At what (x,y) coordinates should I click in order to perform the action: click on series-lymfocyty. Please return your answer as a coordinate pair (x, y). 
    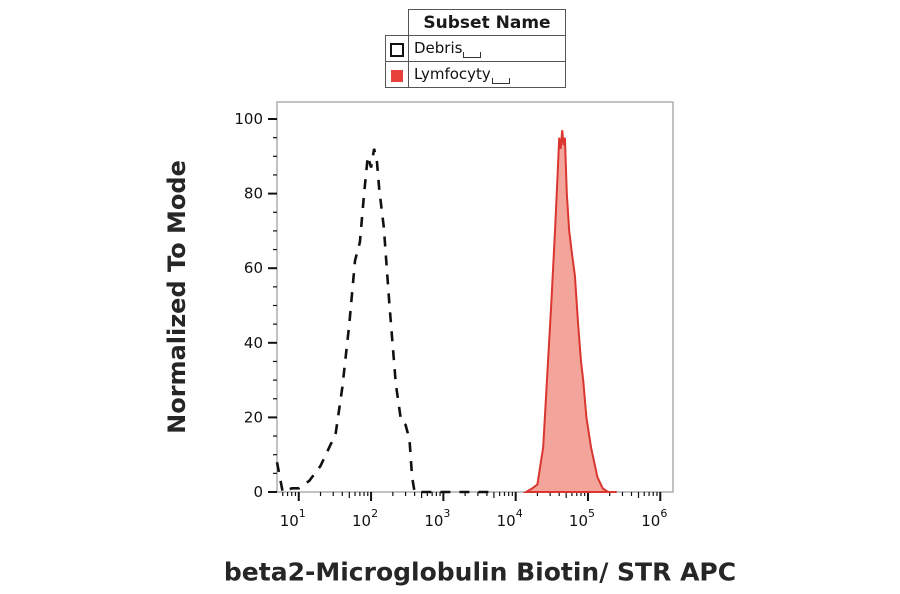
    Looking at the image, I should click on (569, 311).